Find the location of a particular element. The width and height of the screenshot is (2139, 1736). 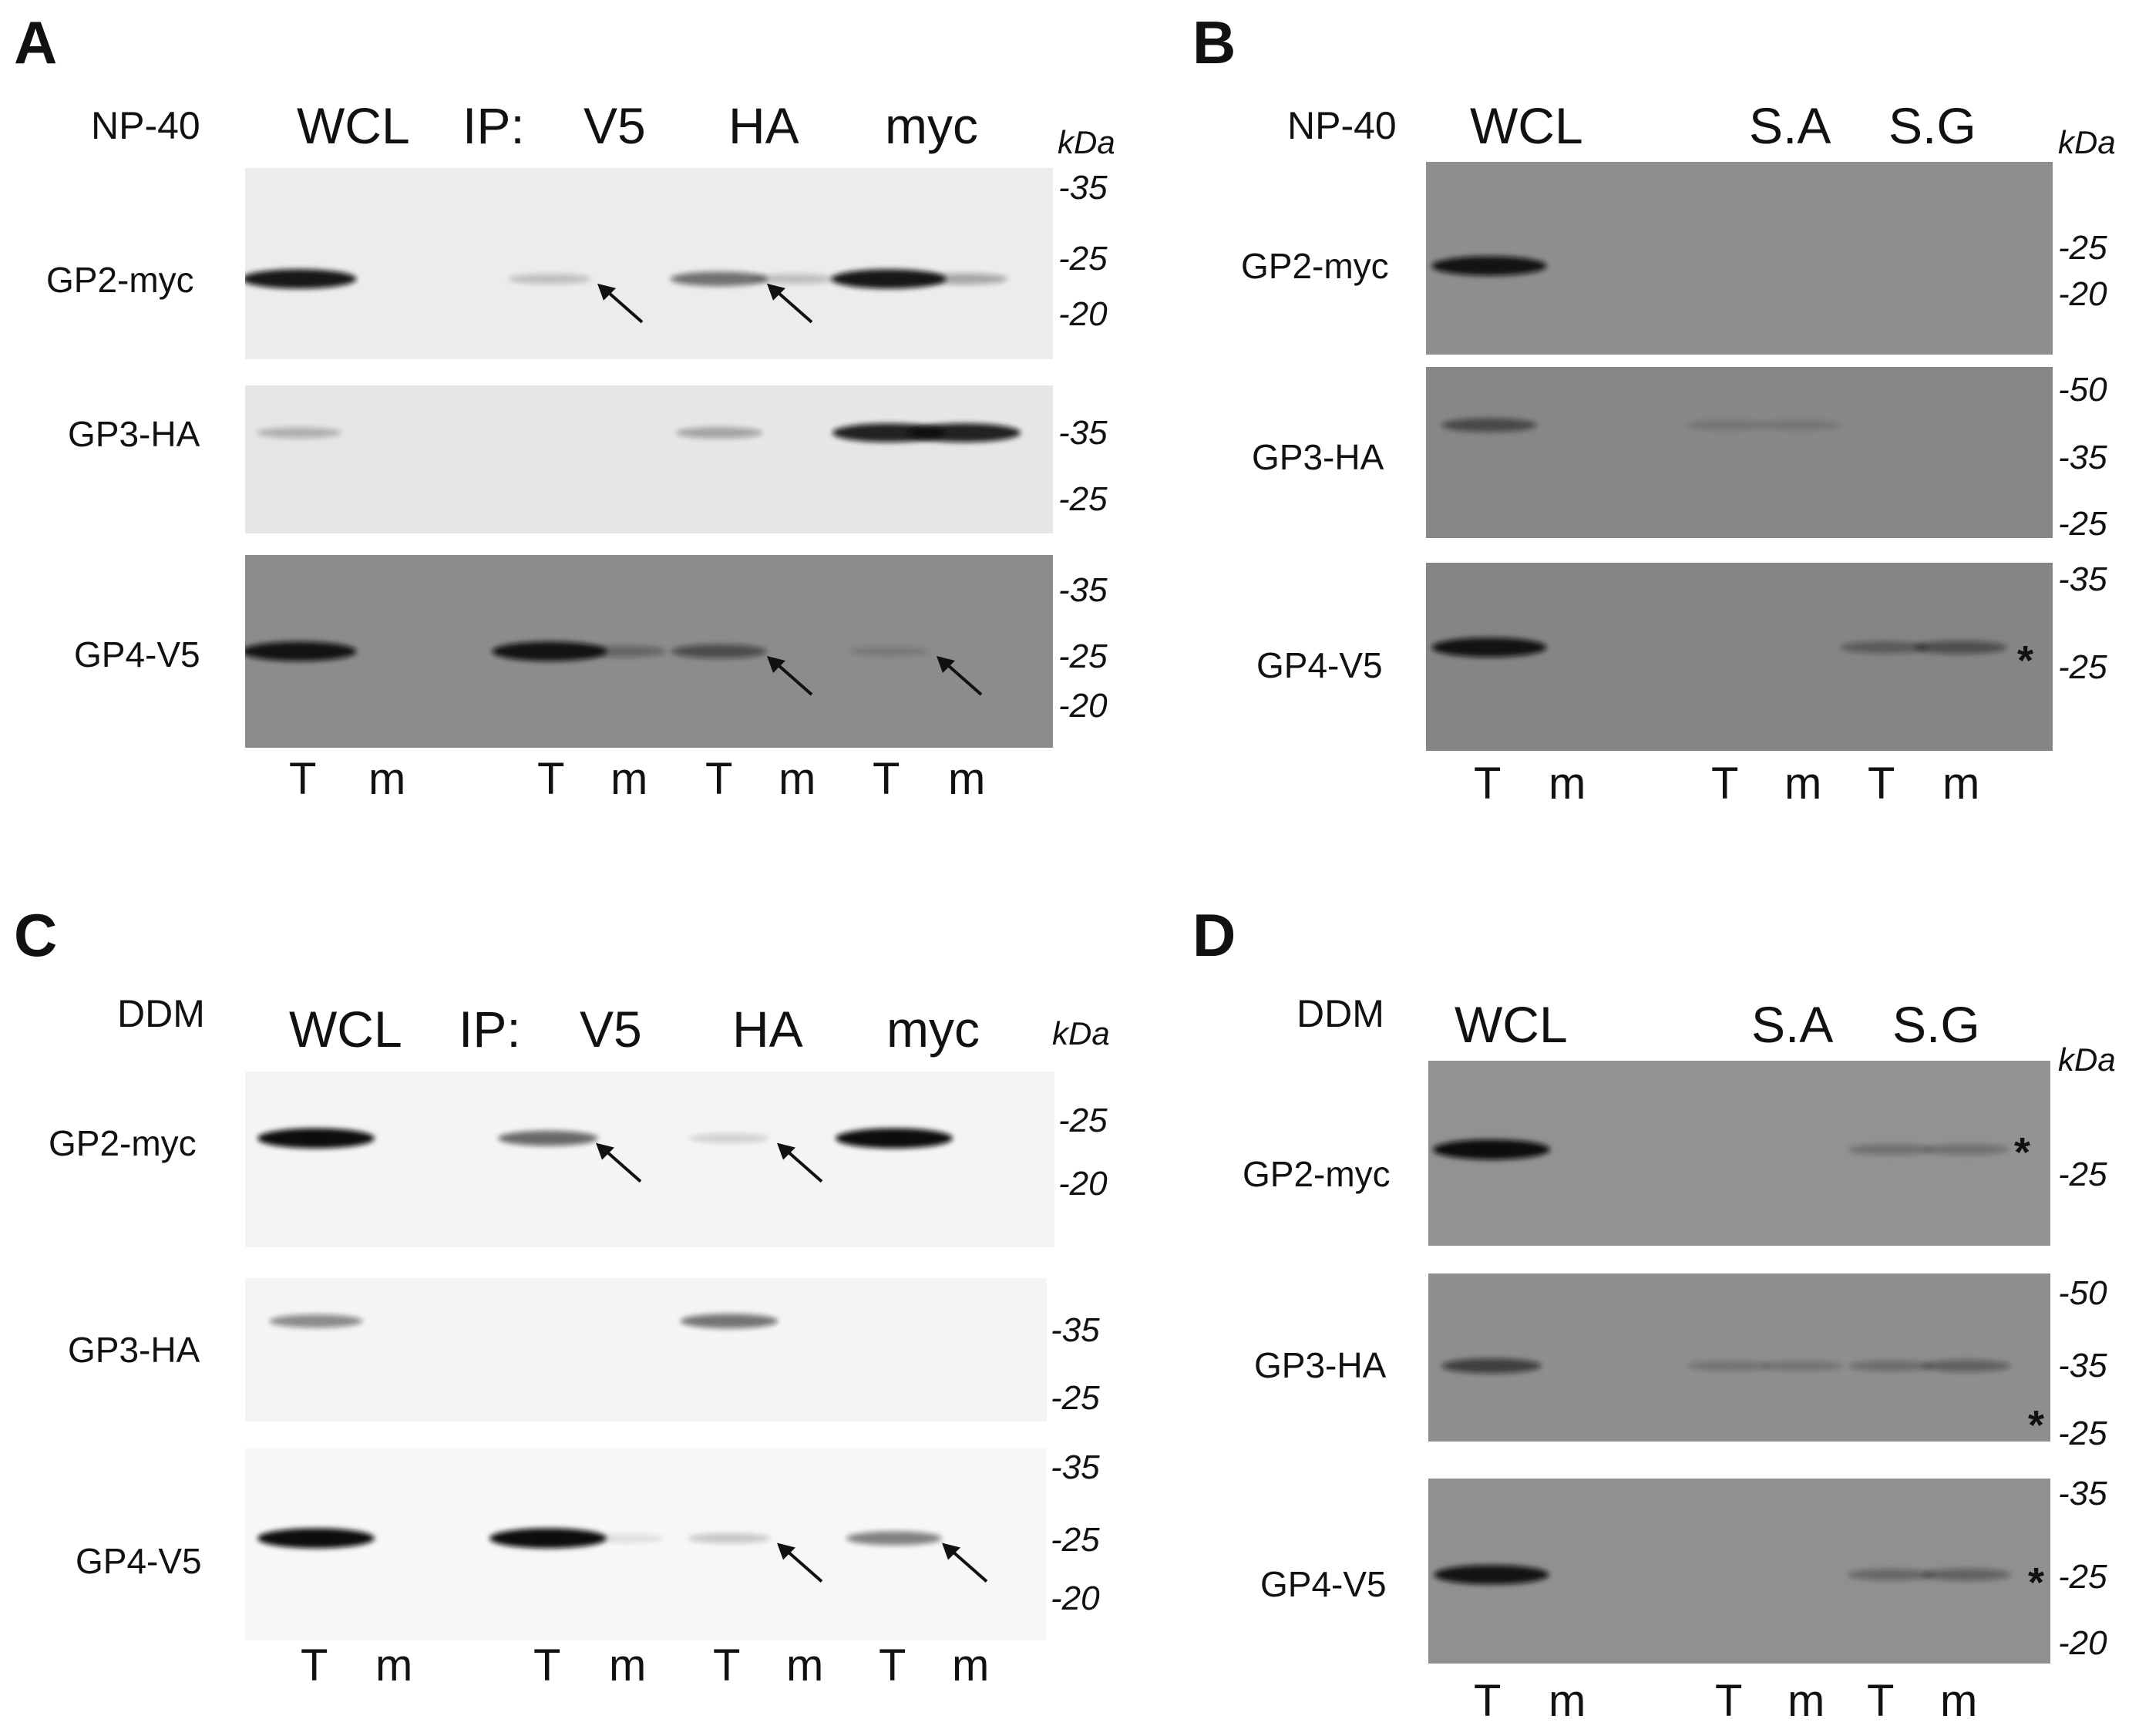

panel-letter: C is located at coordinates (36, 935).